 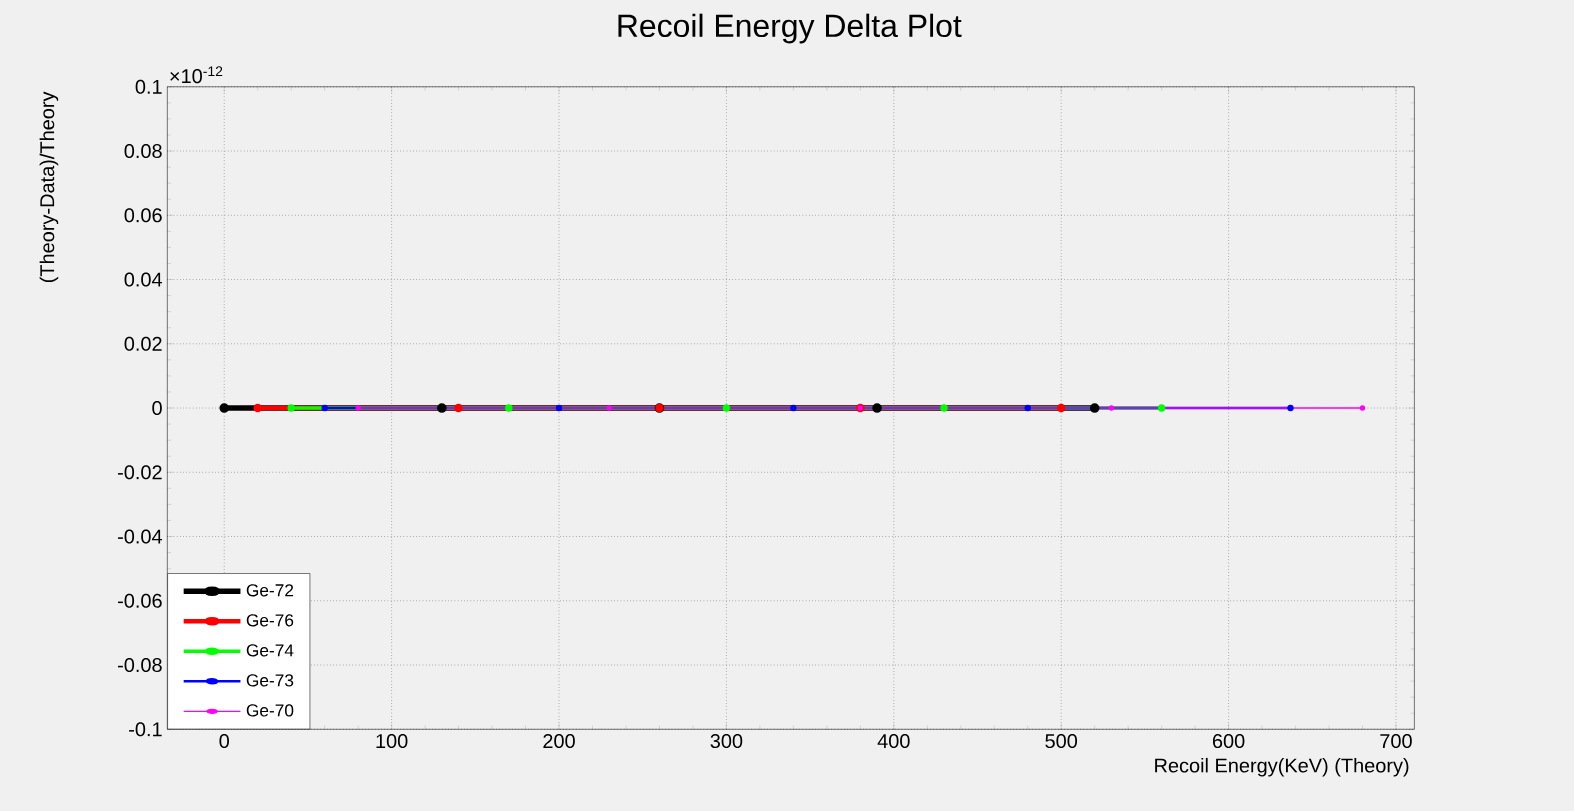 I want to click on x-tick-label: 200, so click(x=559, y=741).